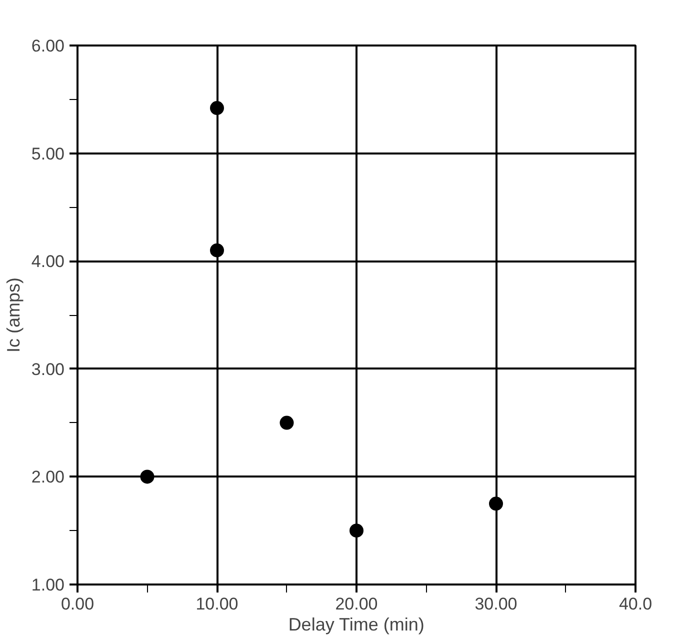 The width and height of the screenshot is (680, 637). Describe the element at coordinates (48, 46) in the screenshot. I see `y-tick-label: 6.00` at that location.